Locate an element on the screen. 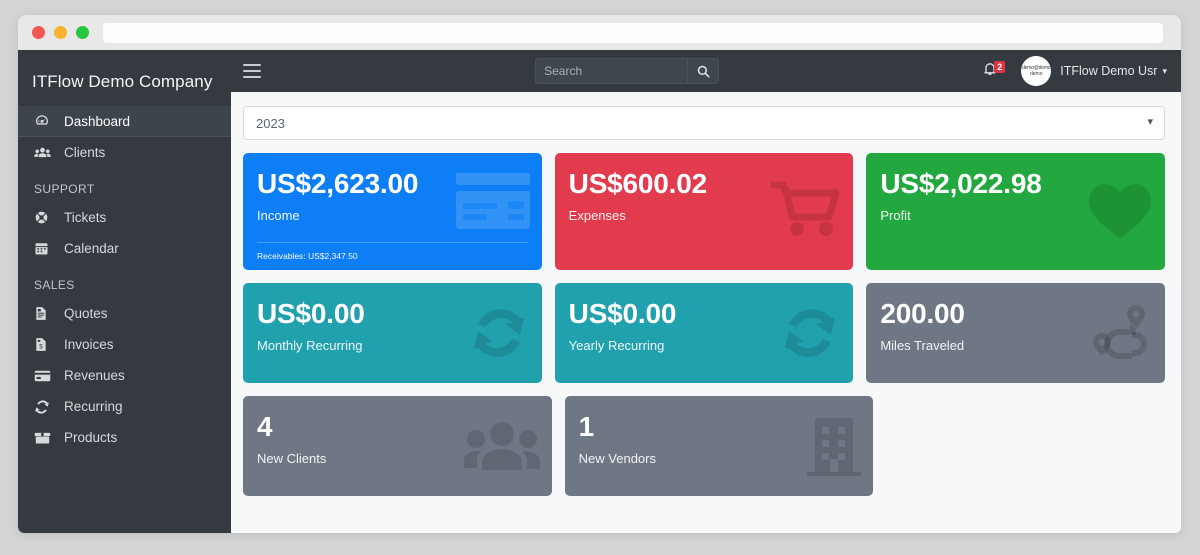  stat-card-label: Profit is located at coordinates (895, 215).